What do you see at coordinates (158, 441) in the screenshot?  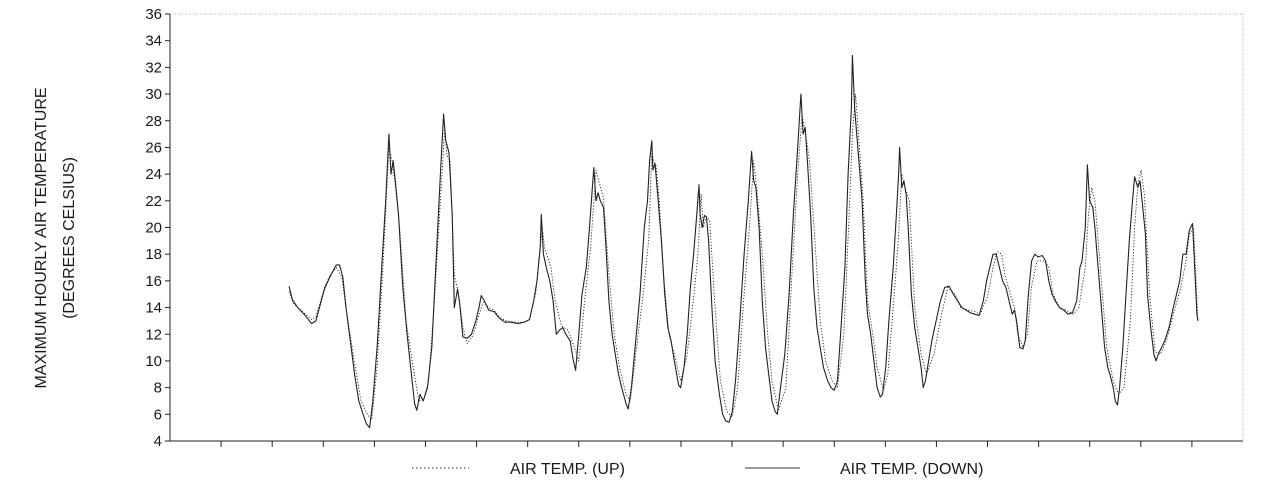 I see `y-tick-label: 4` at bounding box center [158, 441].